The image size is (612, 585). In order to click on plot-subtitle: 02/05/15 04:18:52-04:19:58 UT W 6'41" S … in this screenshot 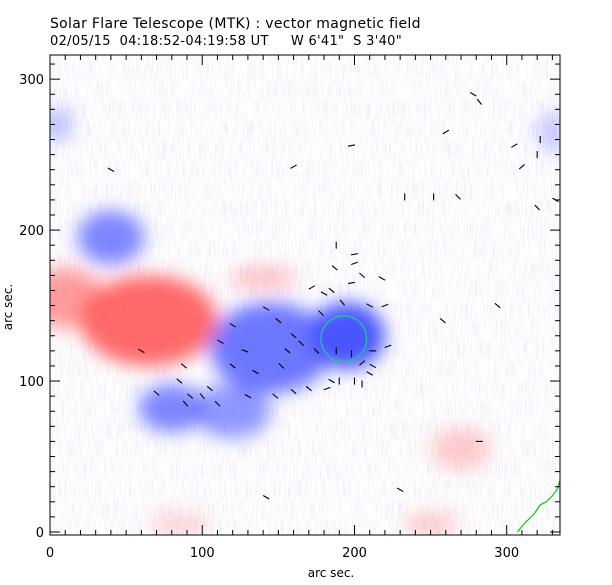, I will do `click(226, 41)`.